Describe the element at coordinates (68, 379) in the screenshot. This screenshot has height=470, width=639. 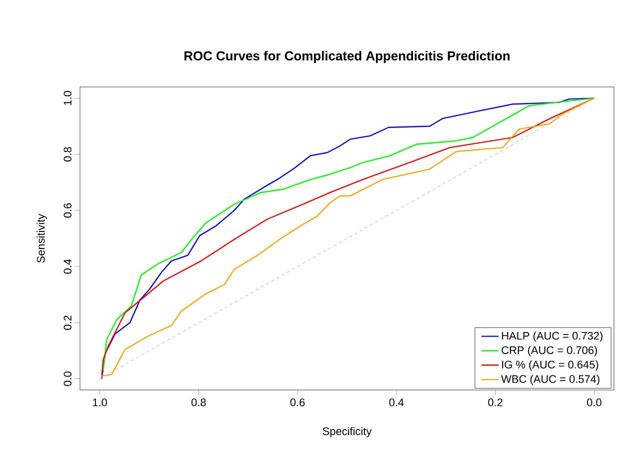
I see `y-tick-label: 0.0` at that location.